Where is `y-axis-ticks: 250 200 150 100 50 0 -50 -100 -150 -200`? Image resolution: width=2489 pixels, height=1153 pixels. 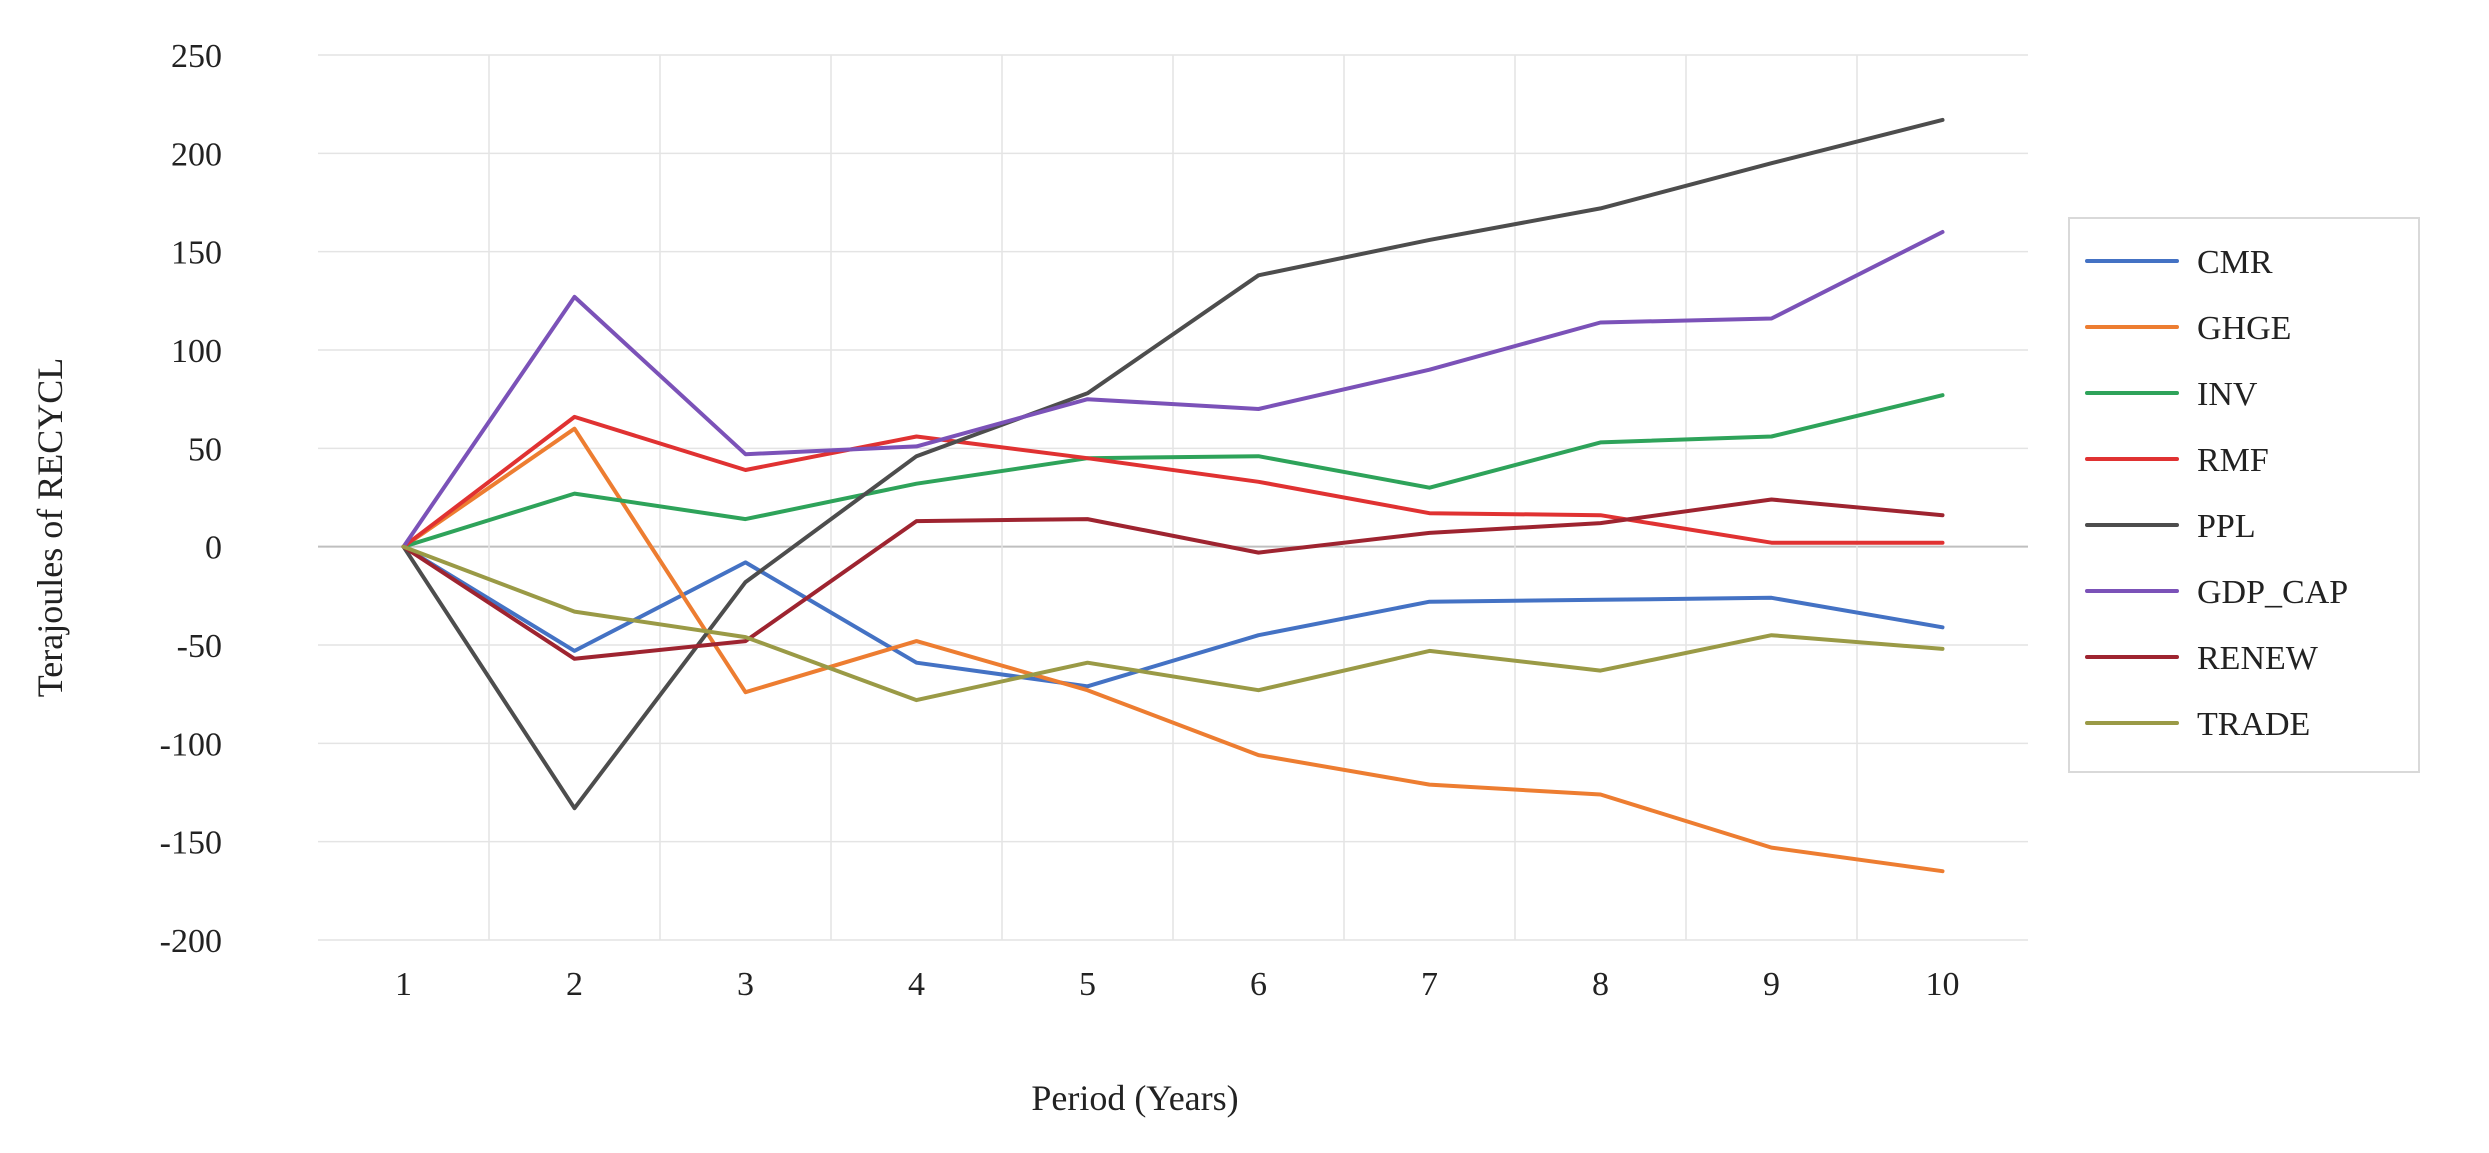 y-axis-ticks: 250 200 150 100 50 0 -50 -100 -150 -200 is located at coordinates (191, 499).